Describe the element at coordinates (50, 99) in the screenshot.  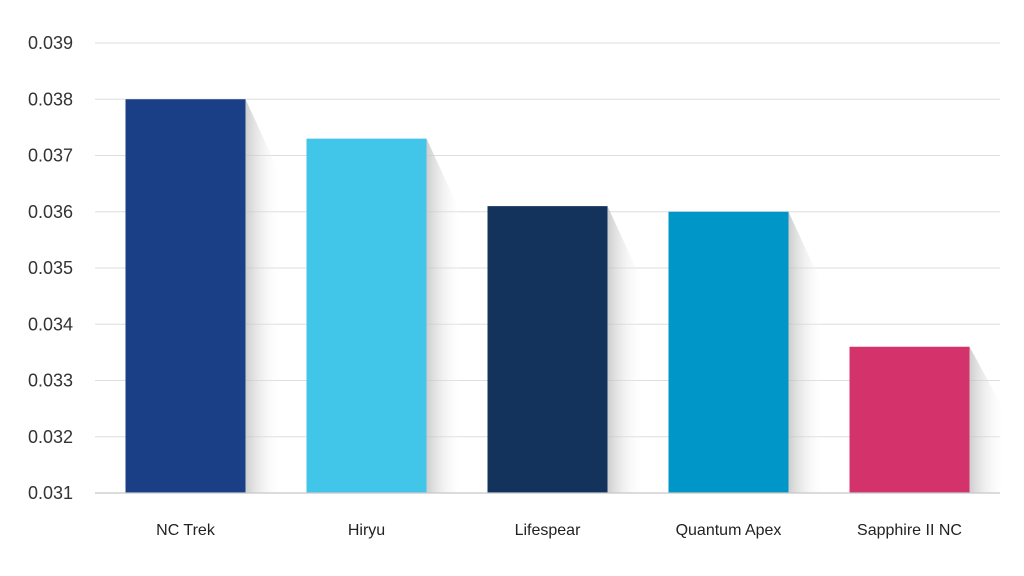
I see `y-tick-label: 0.038` at that location.